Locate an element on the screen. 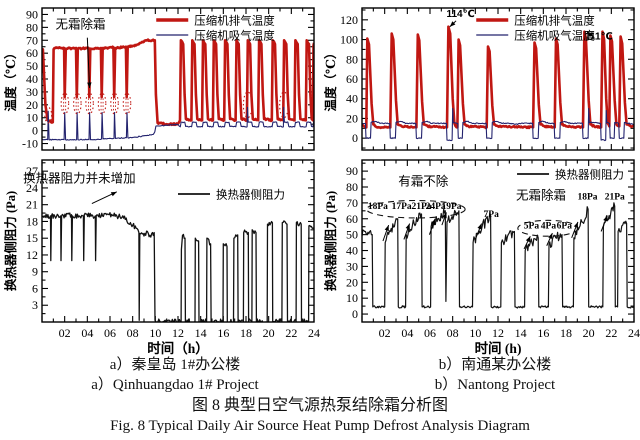 Image resolution: width=640 pixels, height=440 pixels. svg-text: 100 is located at coordinates (349, 40).